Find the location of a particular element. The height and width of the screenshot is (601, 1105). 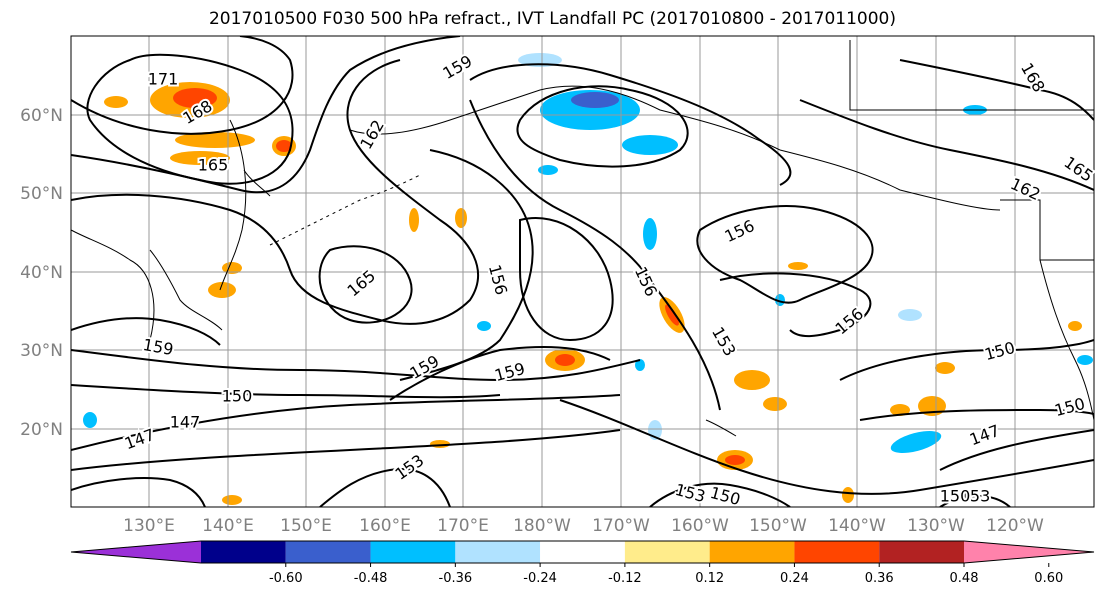

lon-label: 180°W is located at coordinates (542, 526).